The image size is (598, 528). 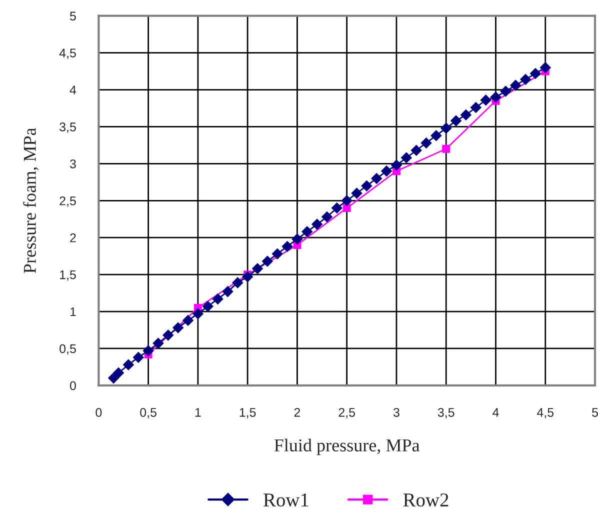 What do you see at coordinates (73, 90) in the screenshot?
I see `y-tick-label: 4` at bounding box center [73, 90].